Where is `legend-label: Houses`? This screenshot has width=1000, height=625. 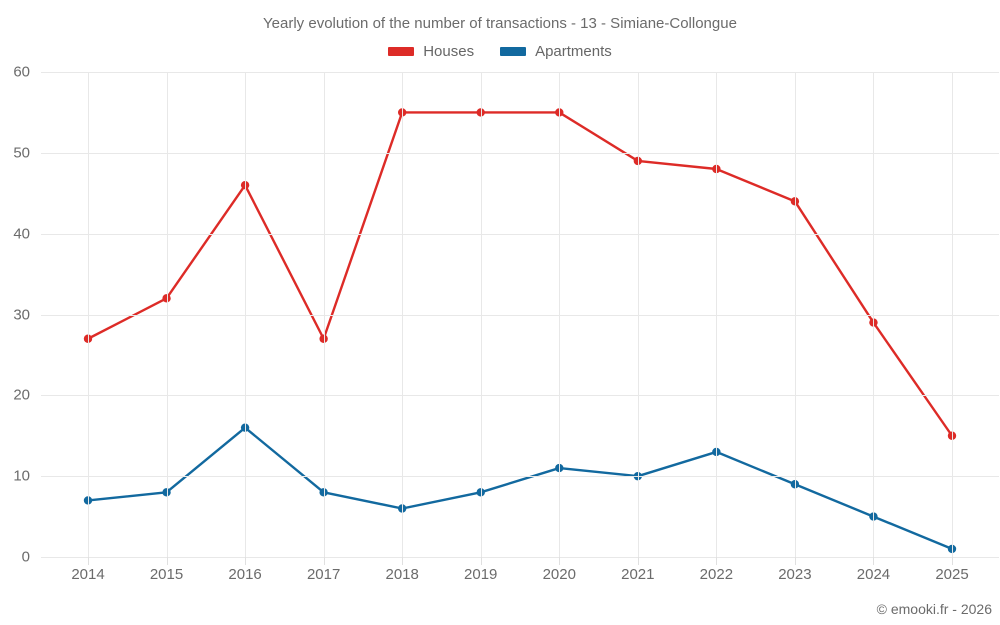
legend-label: Houses is located at coordinates (449, 51).